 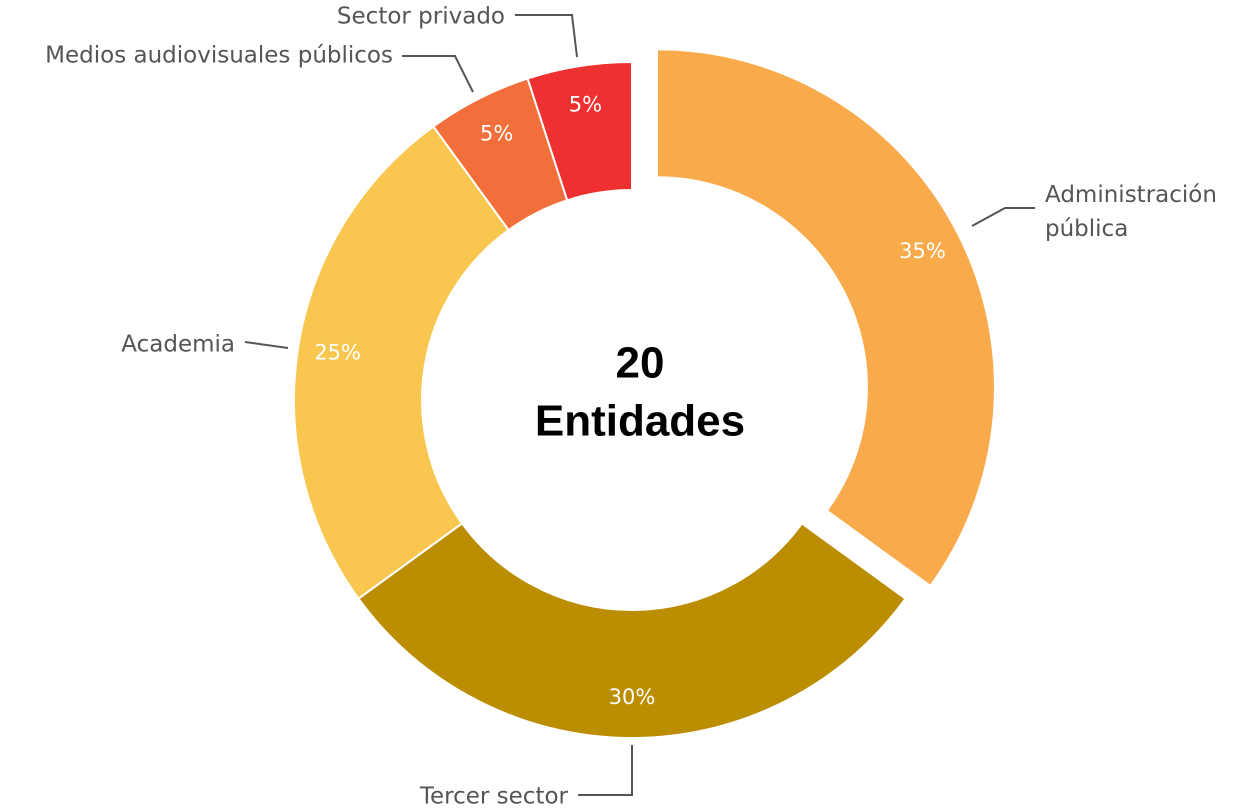 What do you see at coordinates (494, 797) in the screenshot?
I see `category-label: Tercer sector` at bounding box center [494, 797].